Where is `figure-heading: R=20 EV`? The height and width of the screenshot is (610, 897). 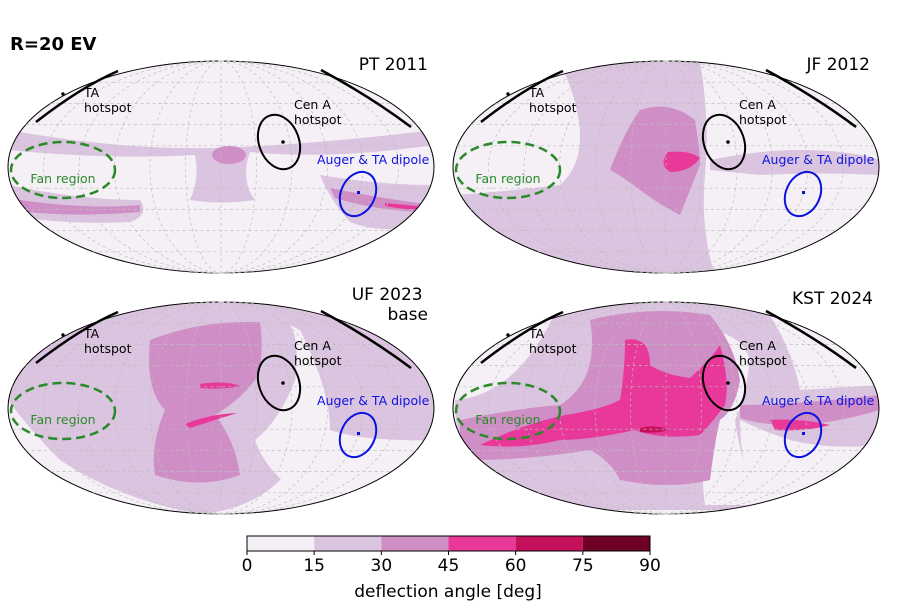
figure-heading: R=20 EV is located at coordinates (53, 44).